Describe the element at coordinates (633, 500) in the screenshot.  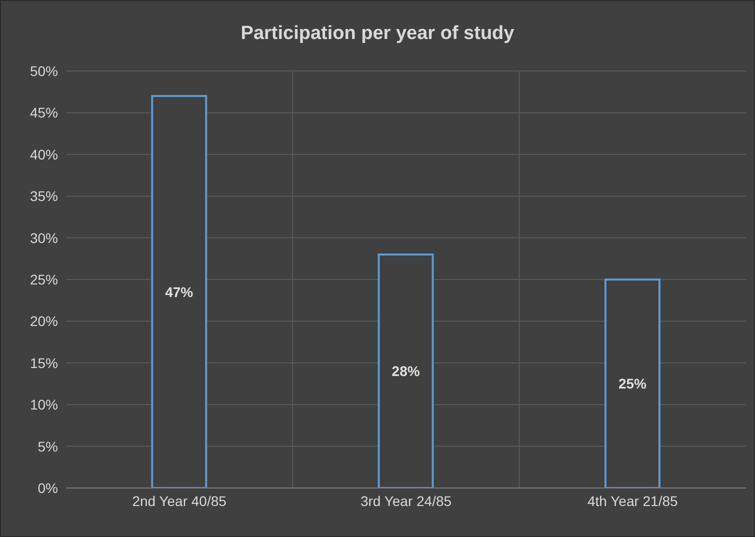
I see `x-tick-label: 4th Year 21/85` at that location.